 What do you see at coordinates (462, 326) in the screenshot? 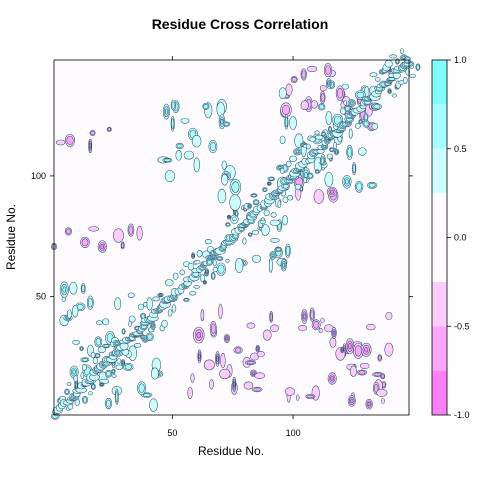
I see `colorbar-tick-label: -0.5` at bounding box center [462, 326].